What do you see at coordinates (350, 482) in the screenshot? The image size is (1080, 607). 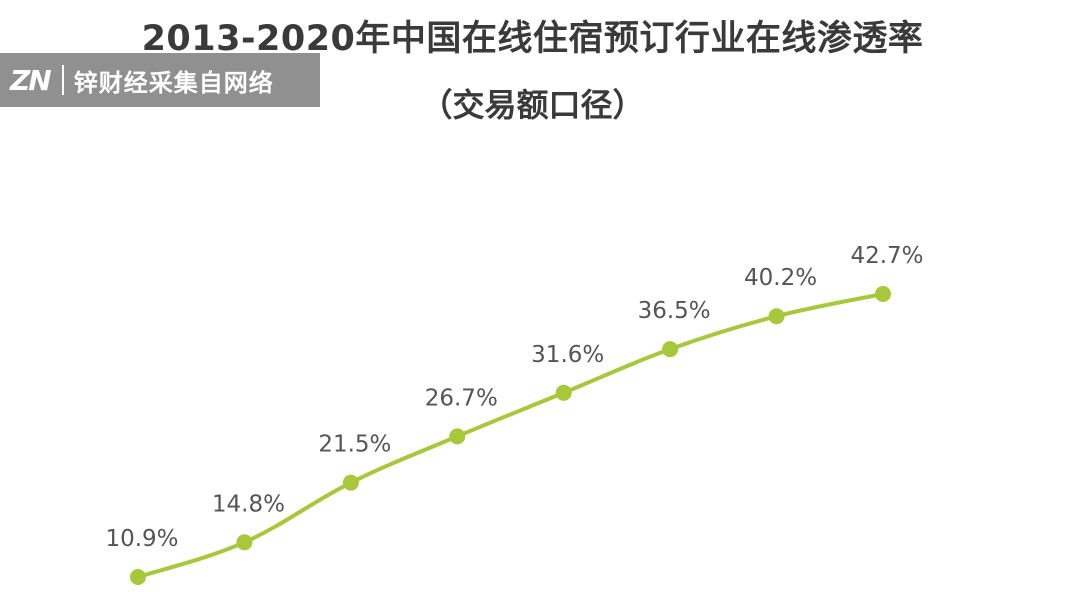 I see `data-point-2015` at bounding box center [350, 482].